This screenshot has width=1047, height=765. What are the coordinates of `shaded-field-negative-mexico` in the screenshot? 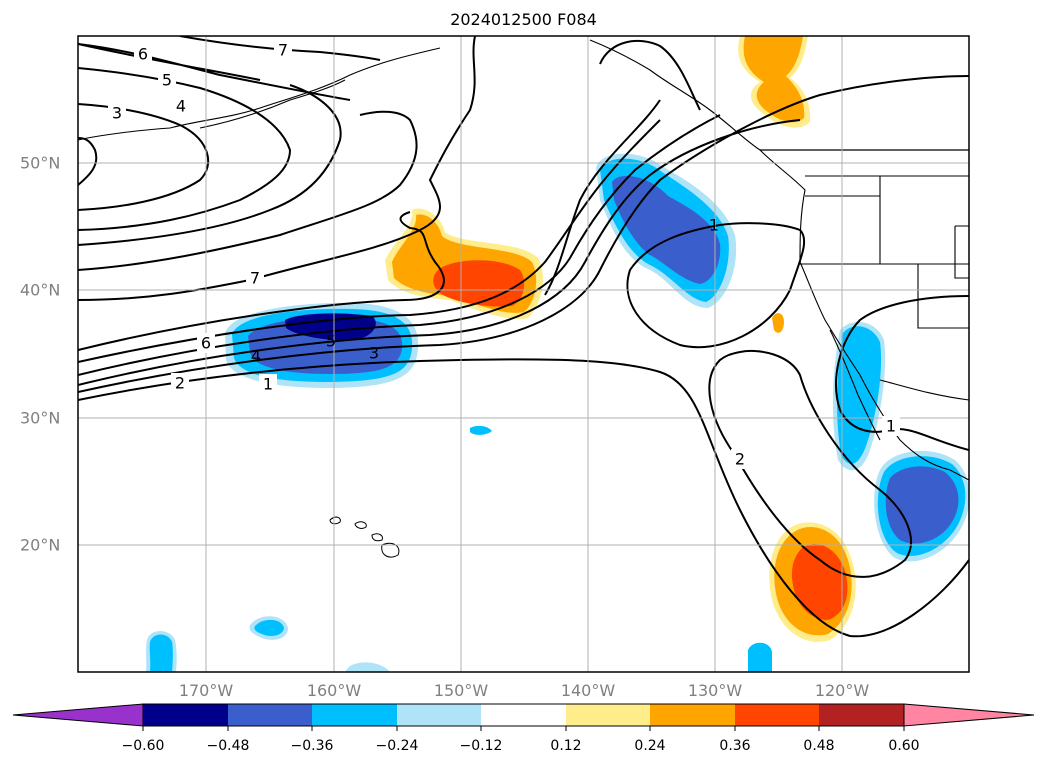 It's located at (921, 506).